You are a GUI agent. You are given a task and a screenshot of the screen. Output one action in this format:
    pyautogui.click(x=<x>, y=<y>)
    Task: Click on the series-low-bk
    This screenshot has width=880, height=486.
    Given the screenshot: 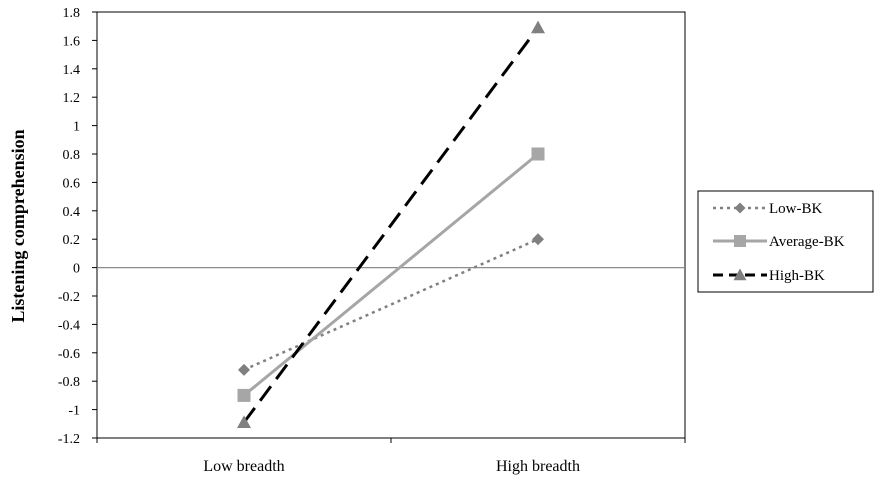 What is the action you would take?
    pyautogui.click(x=391, y=304)
    